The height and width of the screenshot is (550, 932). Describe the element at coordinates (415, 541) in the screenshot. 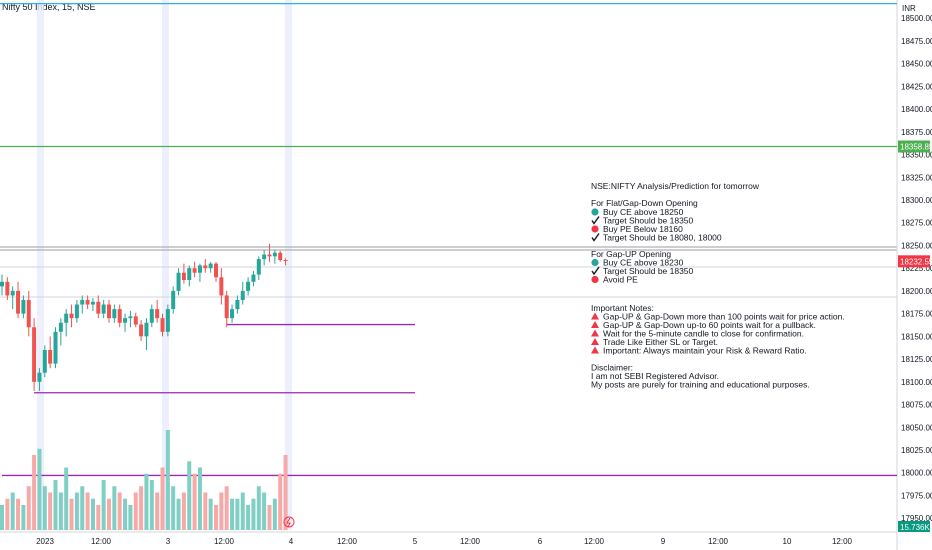

I see `time-tick: 5` at that location.